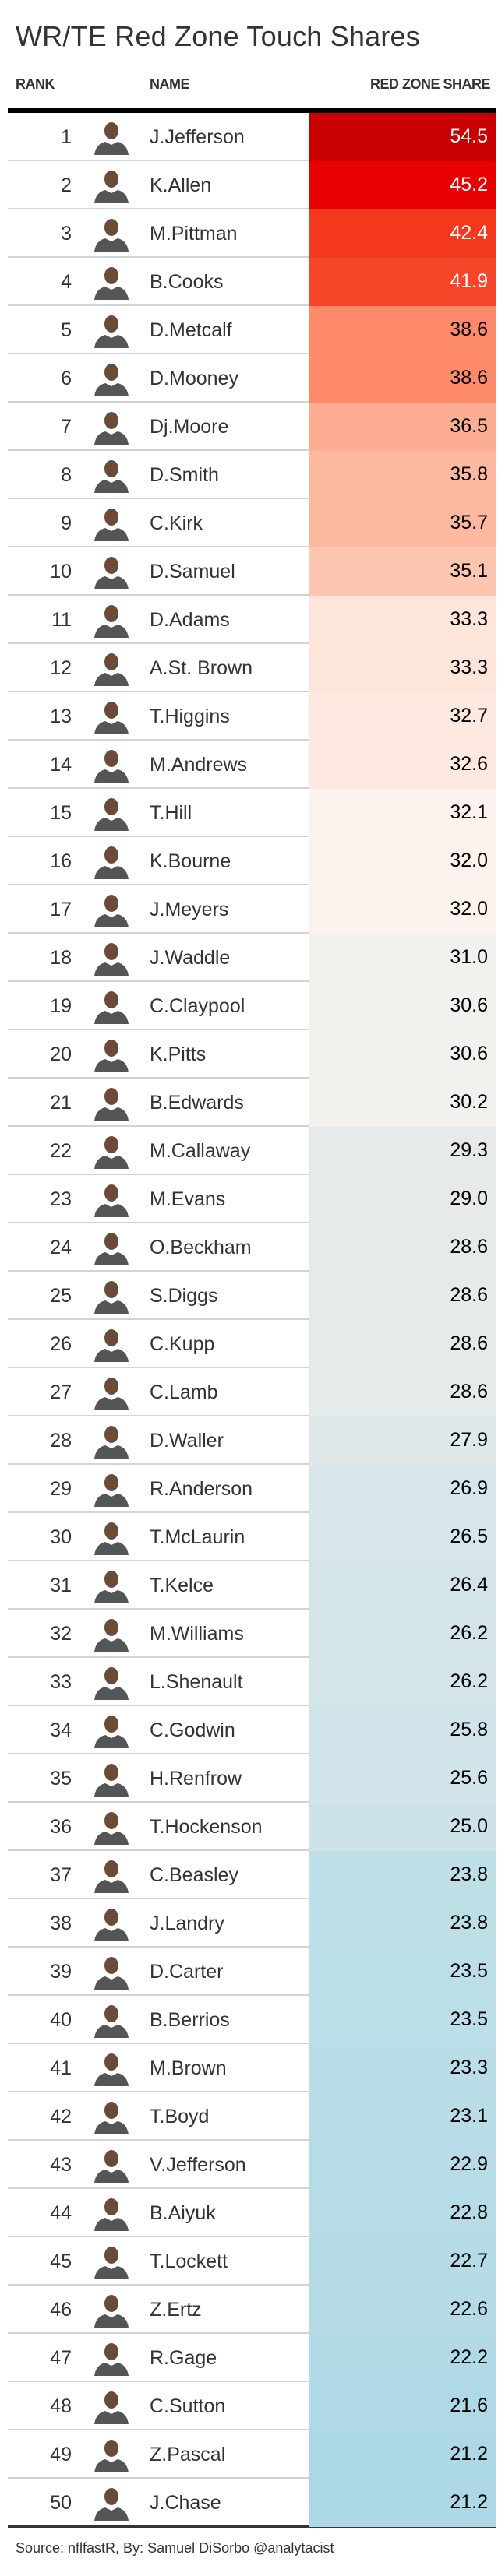 The height and width of the screenshot is (2576, 498). I want to click on player-name: S.Diggs, so click(184, 1296).